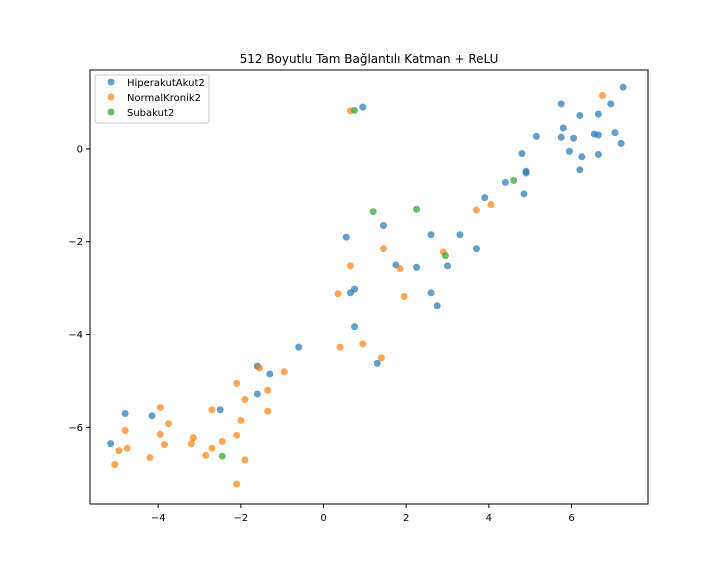 This screenshot has width=720, height=576. What do you see at coordinates (75, 242) in the screenshot?
I see `y-tick-label: −2` at bounding box center [75, 242].